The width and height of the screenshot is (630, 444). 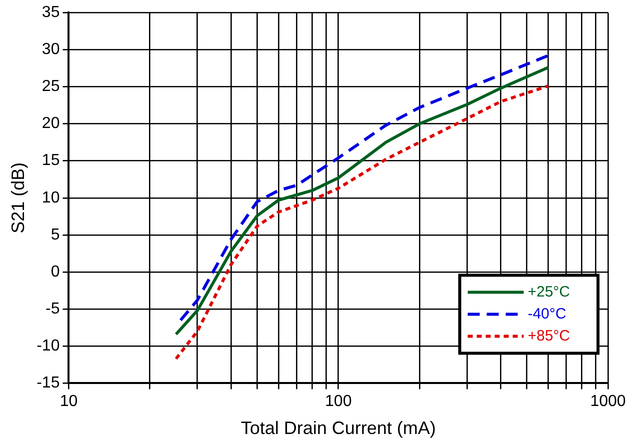 I want to click on y-tick-label: 5, so click(x=55, y=235).